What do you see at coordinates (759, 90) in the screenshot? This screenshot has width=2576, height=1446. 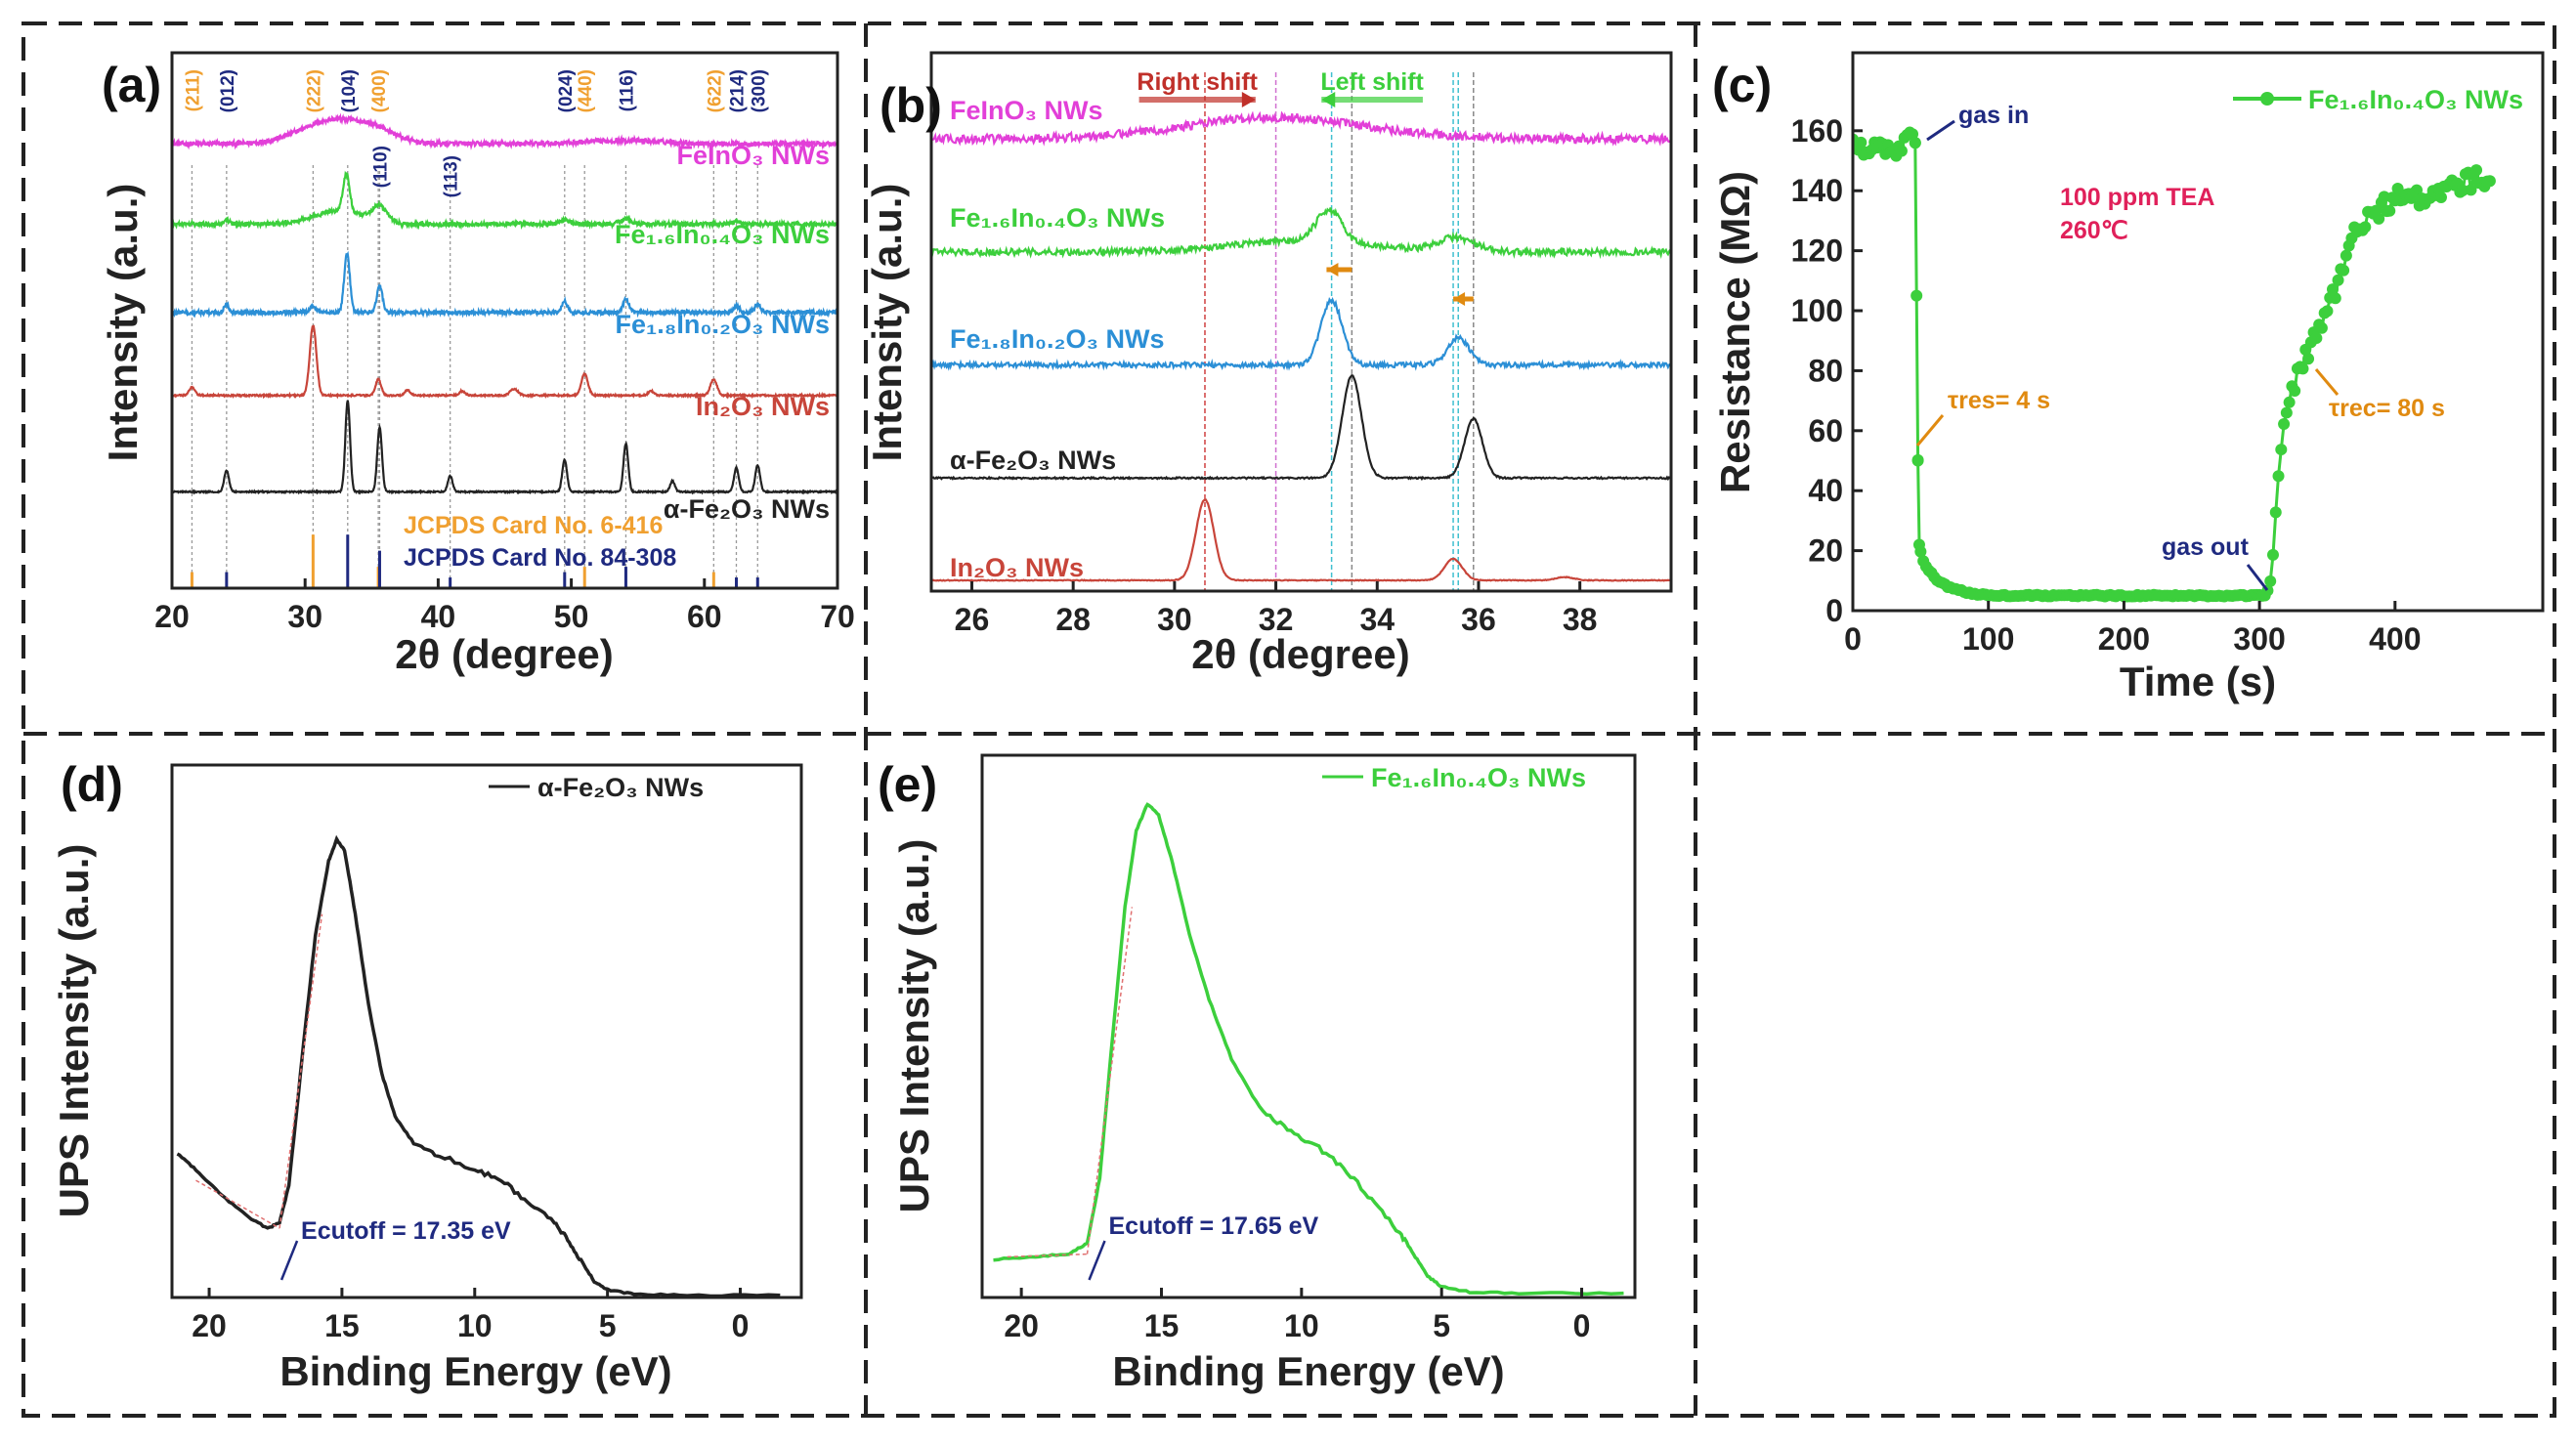 I see `hkl-label: (300)` at bounding box center [759, 90].